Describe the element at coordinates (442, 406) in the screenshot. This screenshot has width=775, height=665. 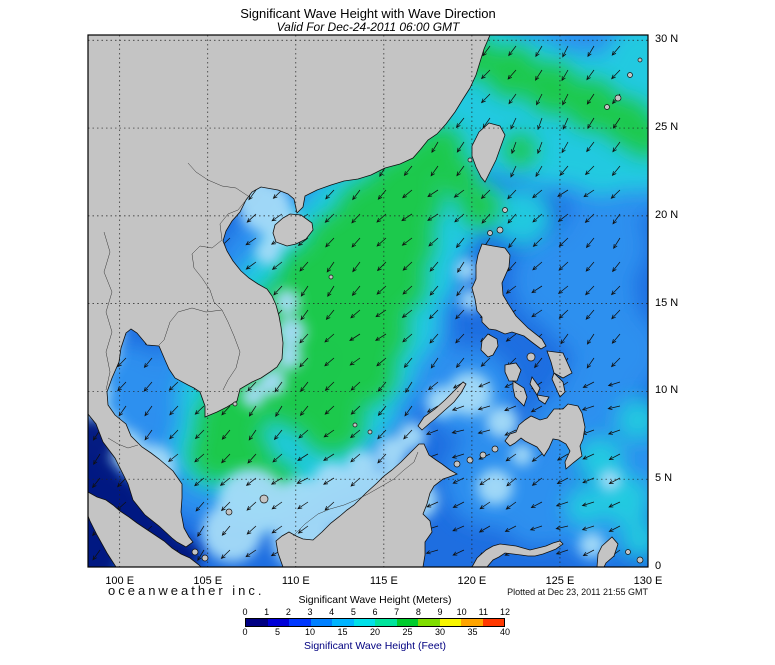
I see `land-palawan` at that location.